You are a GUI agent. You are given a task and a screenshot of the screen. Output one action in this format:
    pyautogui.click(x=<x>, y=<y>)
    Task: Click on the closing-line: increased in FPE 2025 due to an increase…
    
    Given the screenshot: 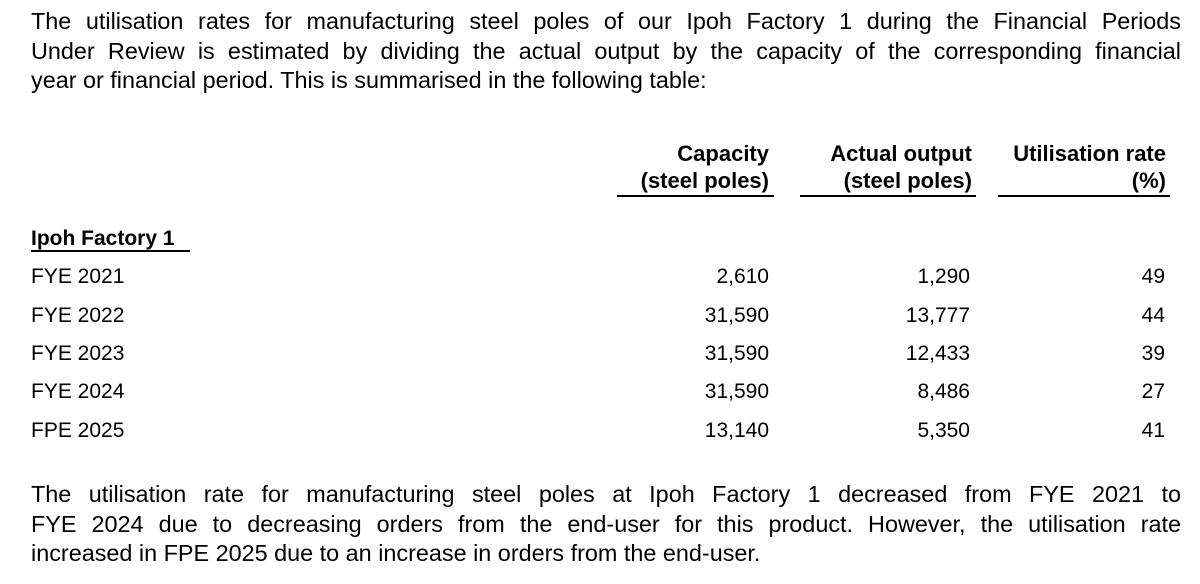 What is the action you would take?
    pyautogui.click(x=396, y=553)
    